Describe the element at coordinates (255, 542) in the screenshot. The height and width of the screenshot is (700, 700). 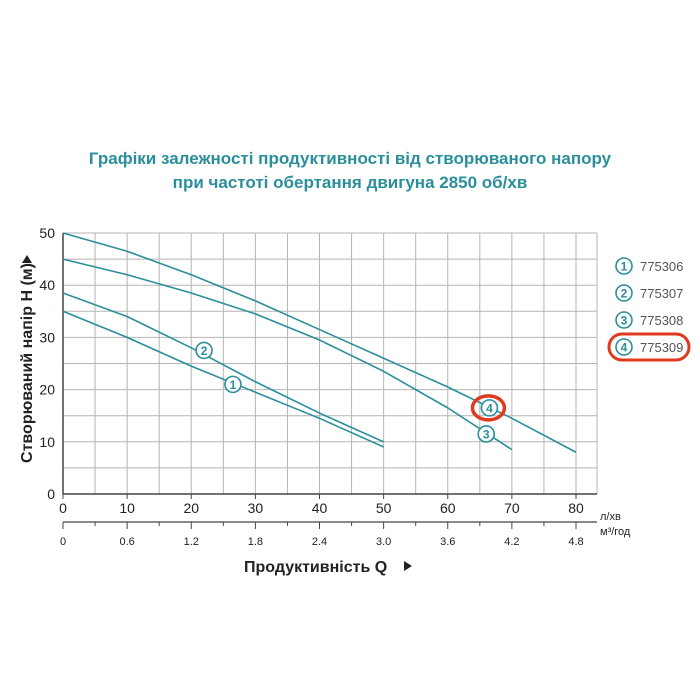
I see `x-secondary-tick-label: 1.8` at that location.